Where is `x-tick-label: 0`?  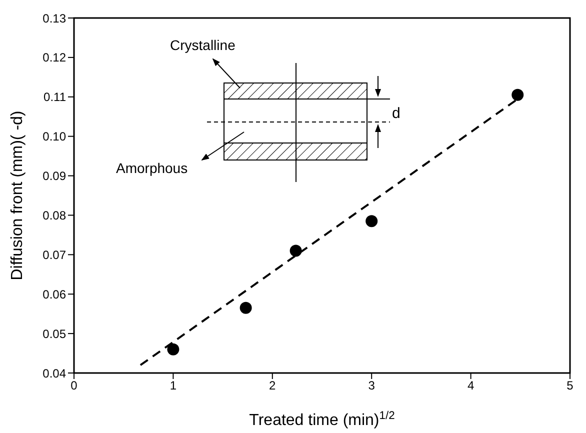
x-tick-label: 0 is located at coordinates (74, 385).